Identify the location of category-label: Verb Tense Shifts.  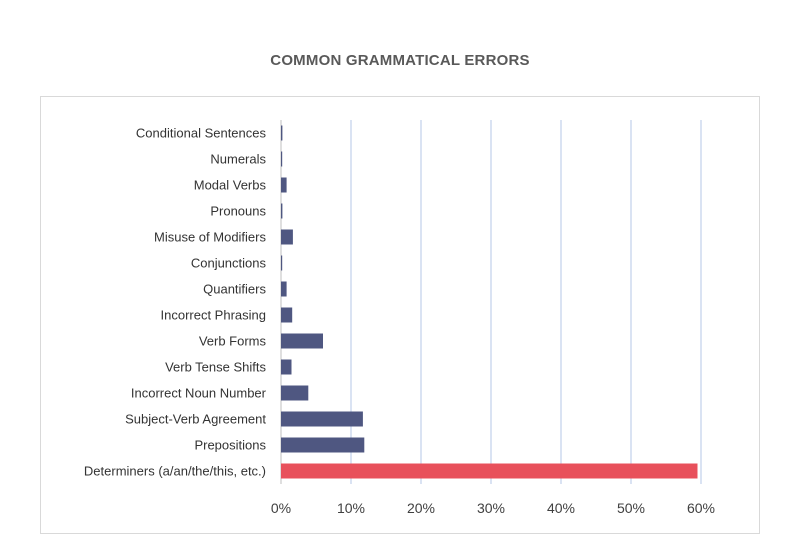
(215, 367).